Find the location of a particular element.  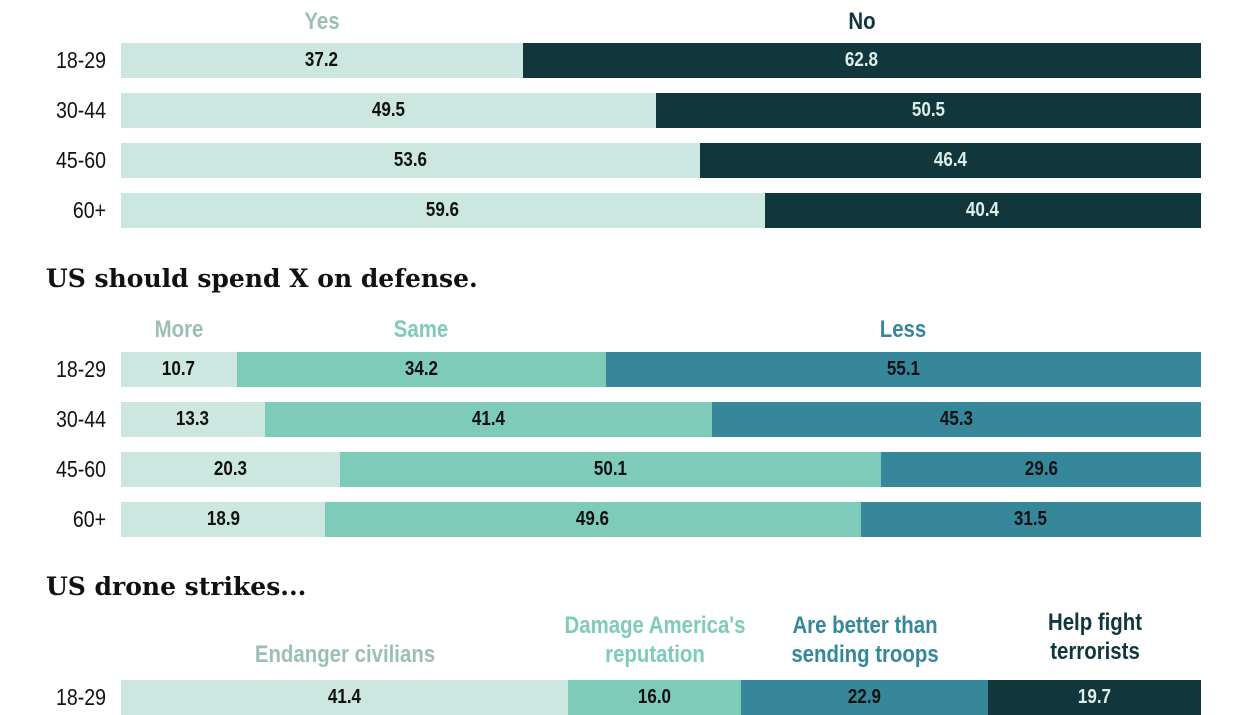

data-label: 59.6 is located at coordinates (443, 210).